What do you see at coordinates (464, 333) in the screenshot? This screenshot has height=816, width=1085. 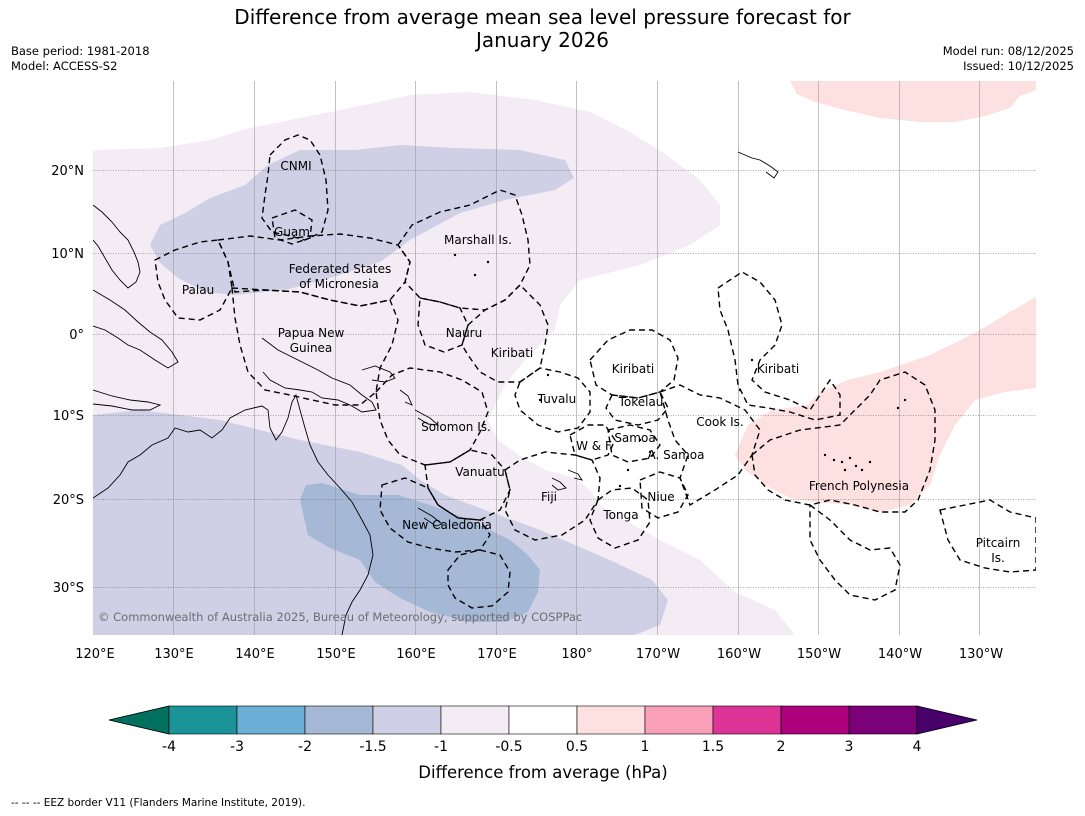 I see `label-nauru: Nauru` at bounding box center [464, 333].